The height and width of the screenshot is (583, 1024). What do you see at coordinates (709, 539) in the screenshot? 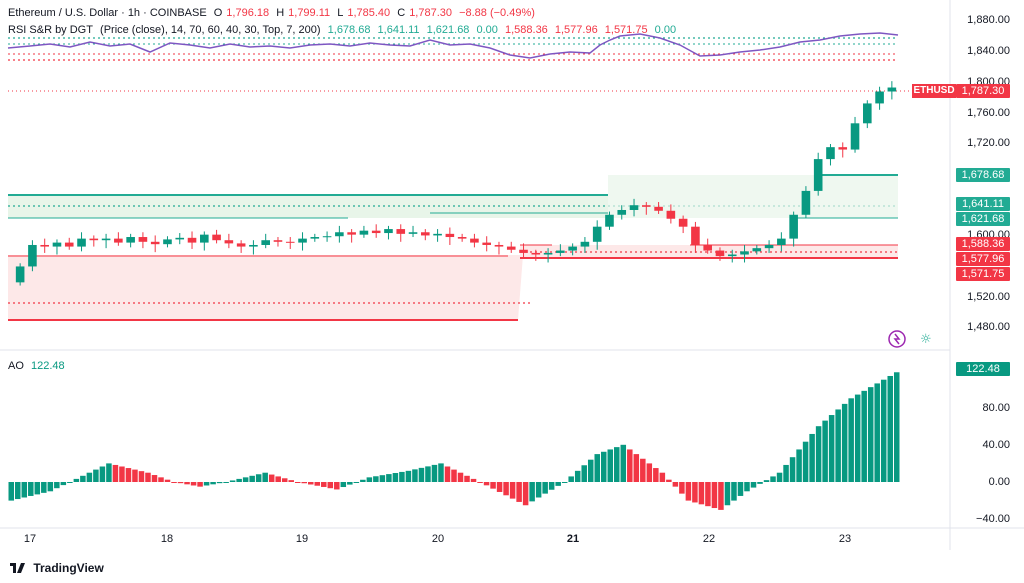
I see `time-axis-label: 22` at bounding box center [709, 539].